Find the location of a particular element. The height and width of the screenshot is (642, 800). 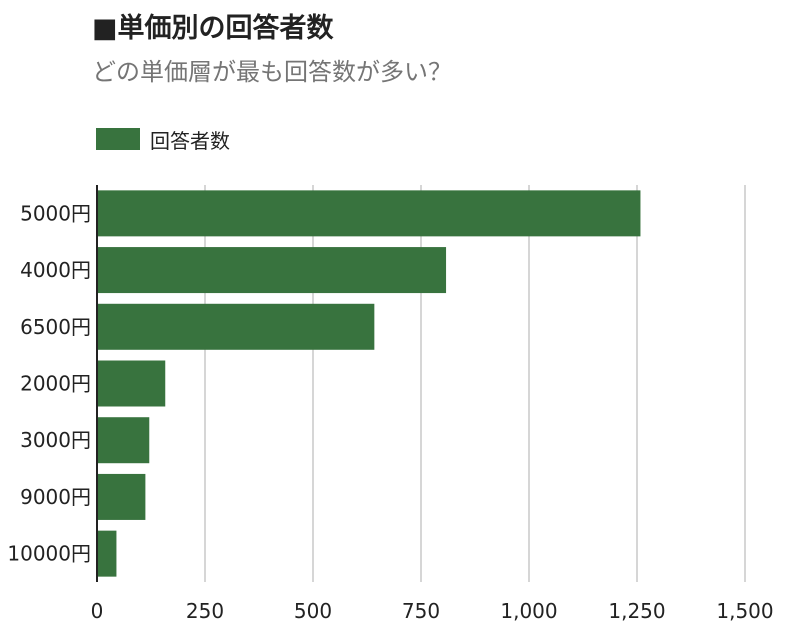

x-tick-label: 1,000 is located at coordinates (528, 611).